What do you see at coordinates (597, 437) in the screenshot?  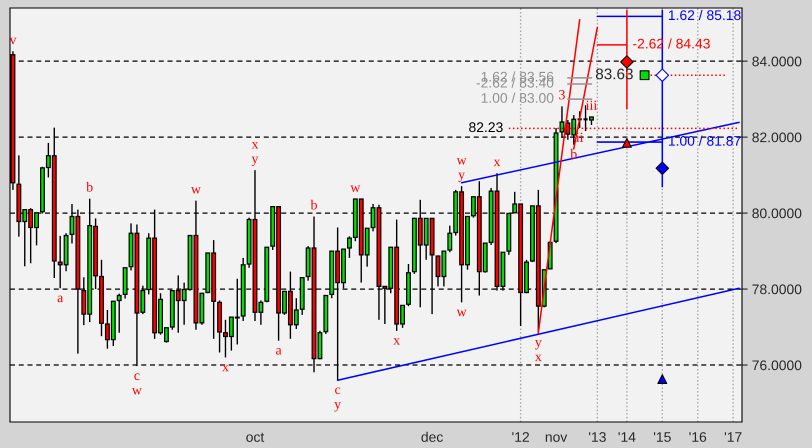 I see `x-tick-label: '13` at bounding box center [597, 437].